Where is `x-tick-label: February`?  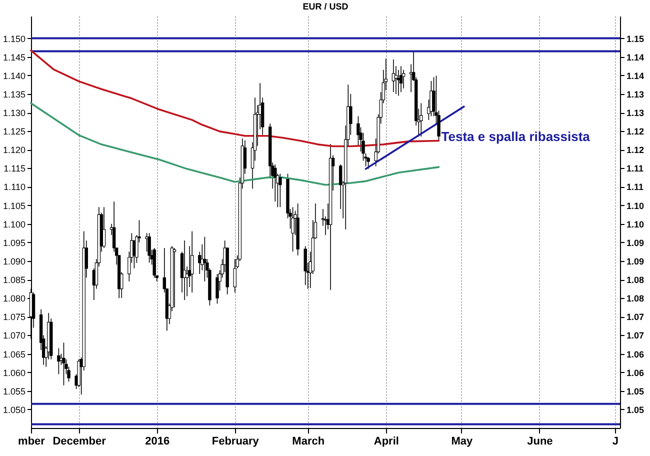 x-tick-label: February is located at coordinates (236, 442).